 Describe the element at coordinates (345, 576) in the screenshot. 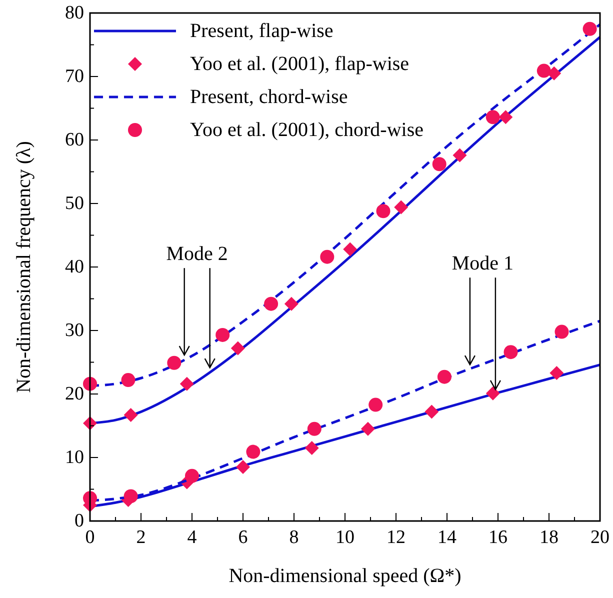

I see `x-axis-title: Non-dimensional speed (Ω*)` at that location.